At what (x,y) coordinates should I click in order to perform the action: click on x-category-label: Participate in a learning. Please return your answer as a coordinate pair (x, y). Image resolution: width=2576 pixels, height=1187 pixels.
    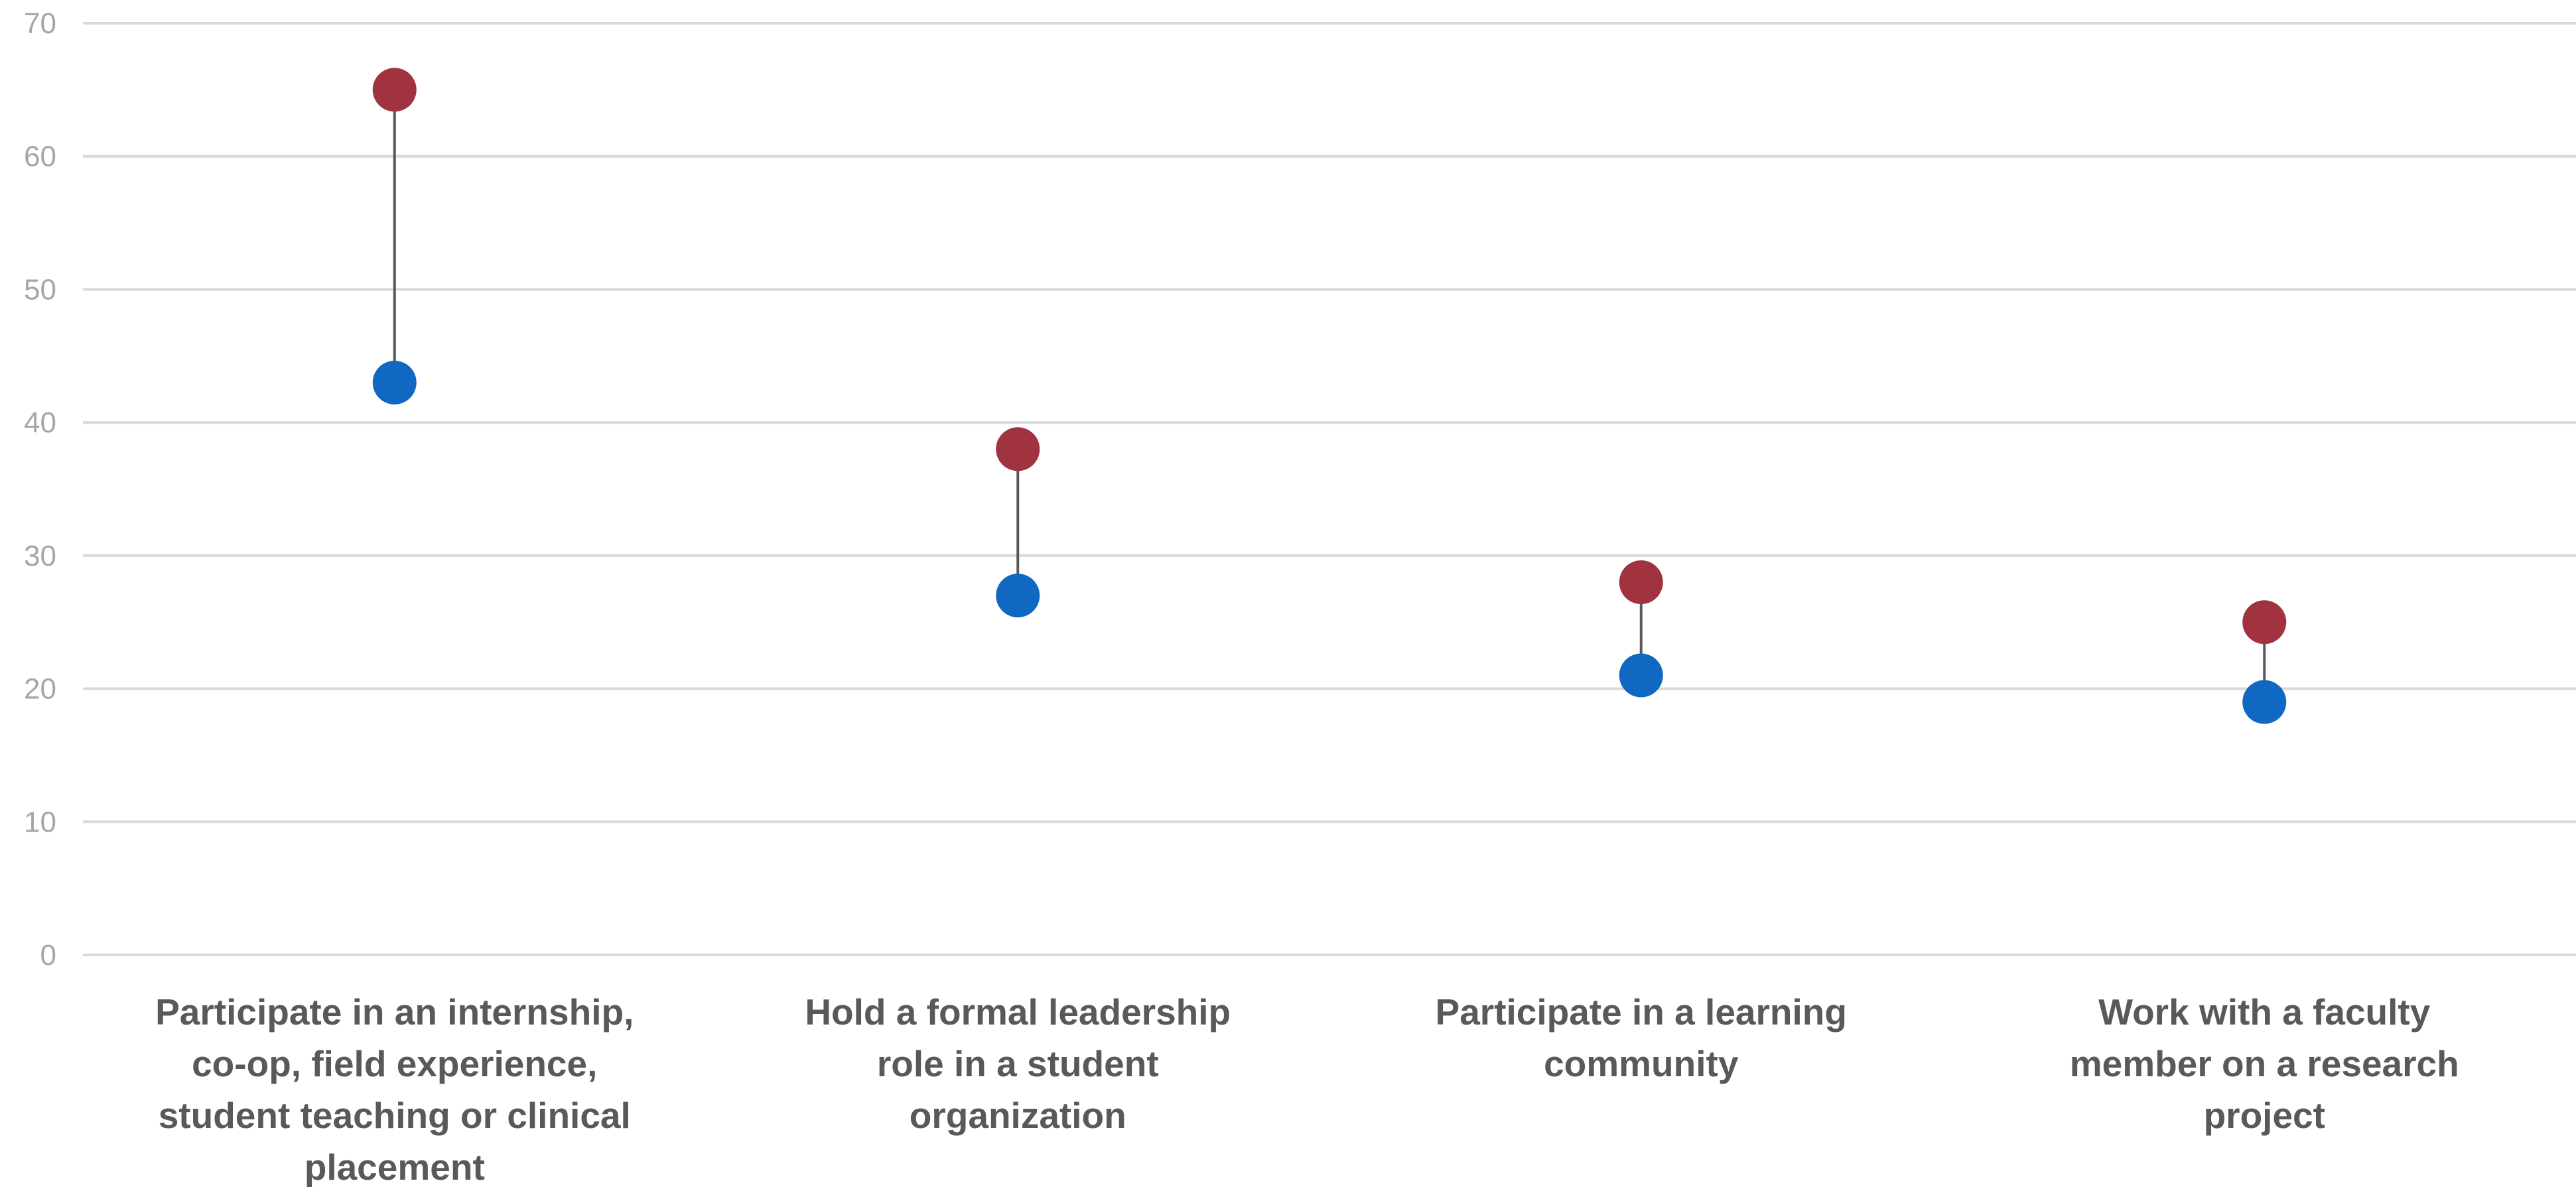
    Looking at the image, I should click on (1641, 1012).